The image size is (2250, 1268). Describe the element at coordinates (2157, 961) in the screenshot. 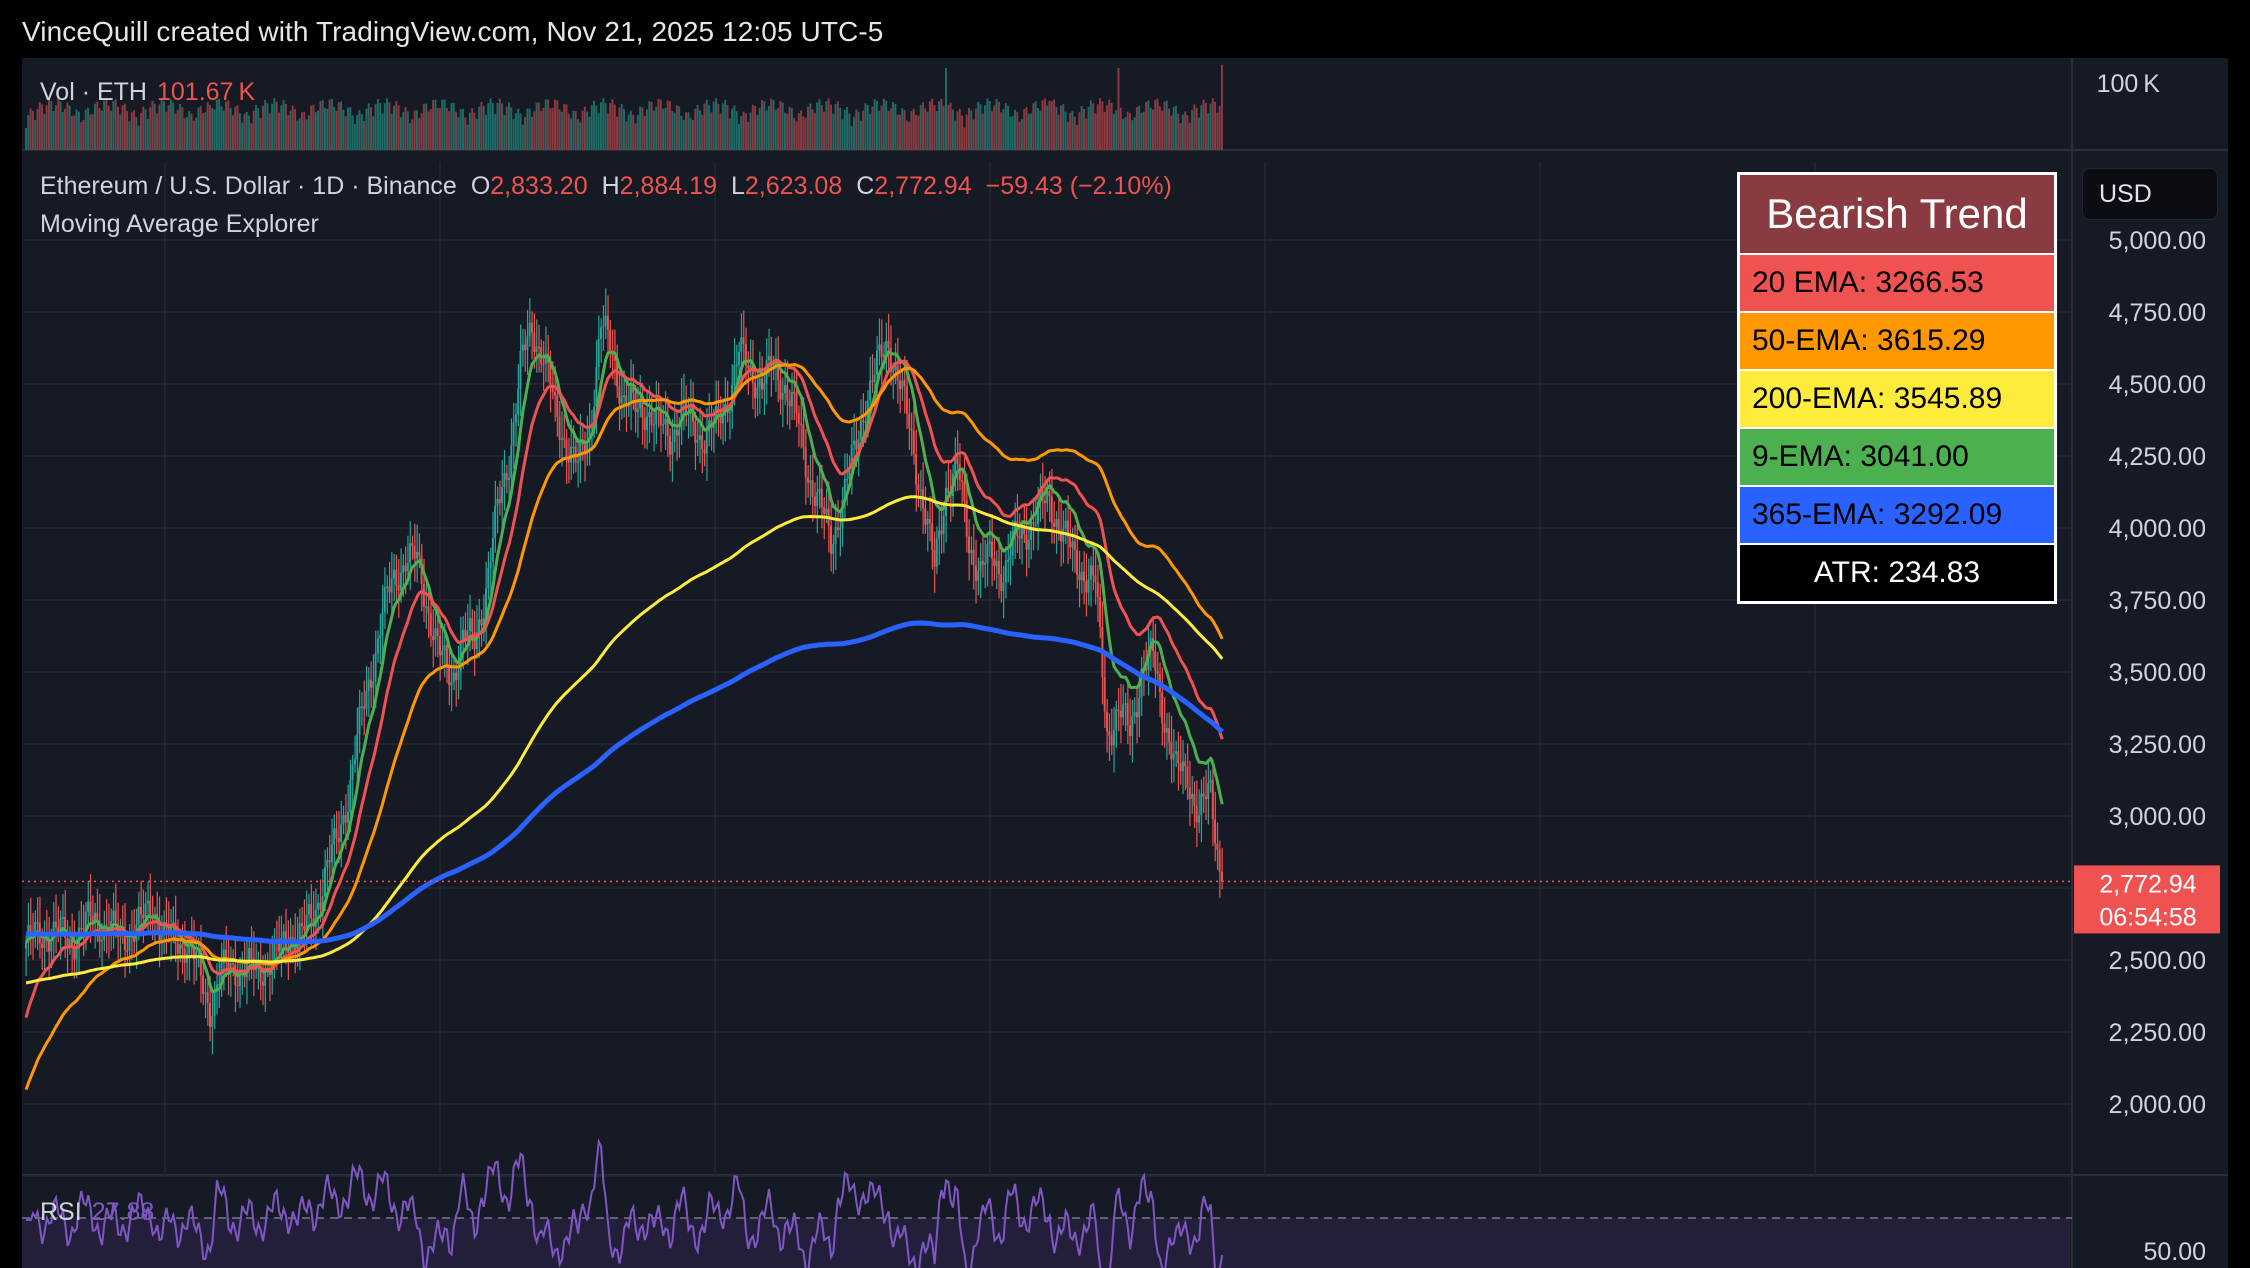

I see `price-tick-label: 2,500.00` at that location.